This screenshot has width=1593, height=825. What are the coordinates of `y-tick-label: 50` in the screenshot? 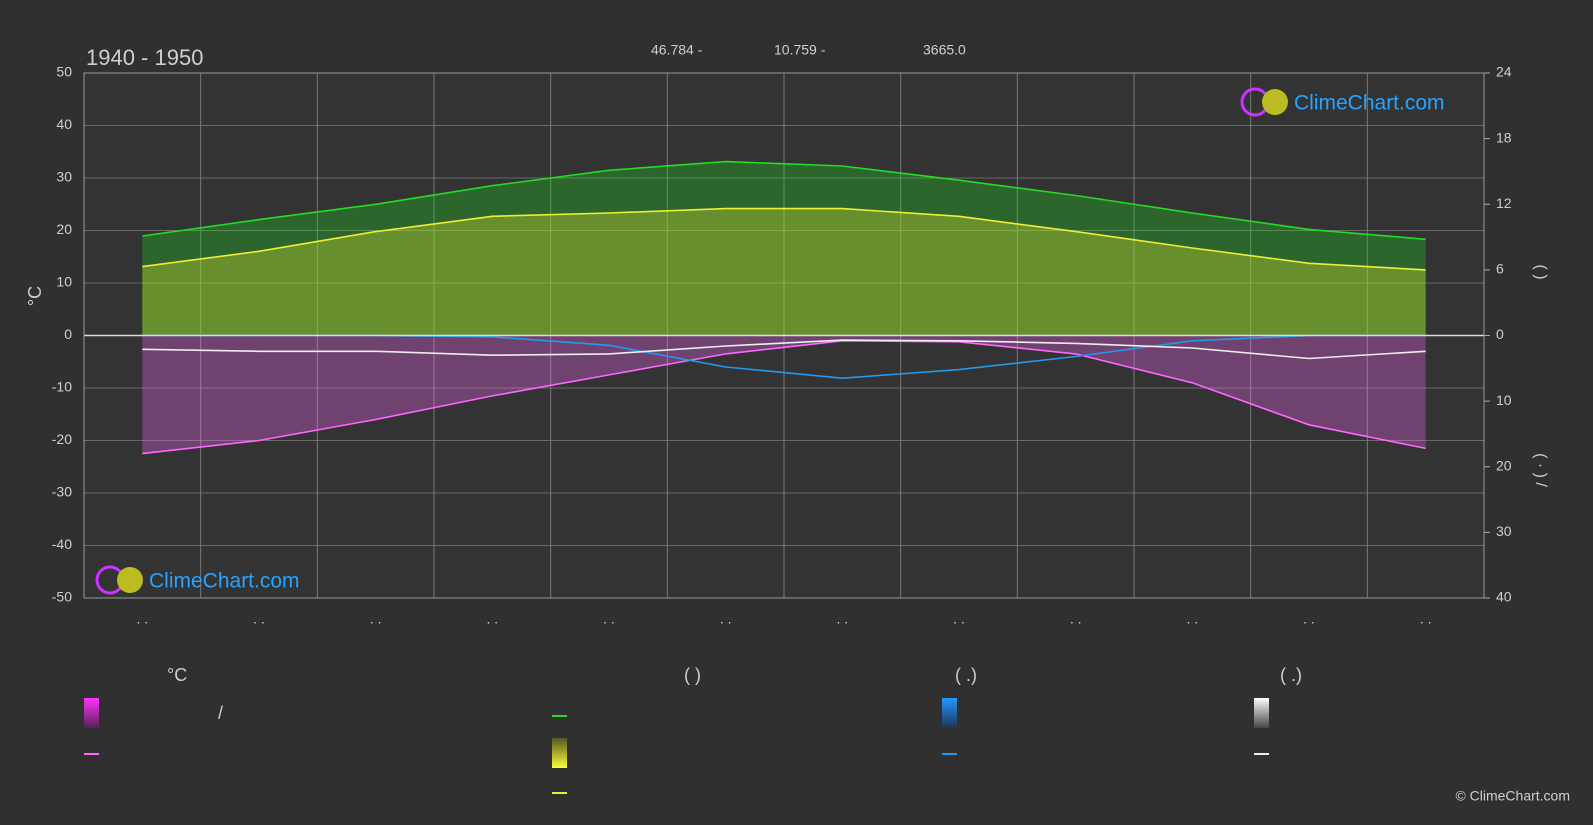 It's located at (64, 72).